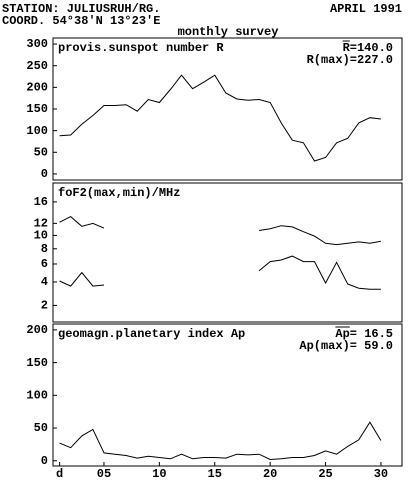  I want to click on station: STATION: JULIUSRUH/RG., so click(81, 9).